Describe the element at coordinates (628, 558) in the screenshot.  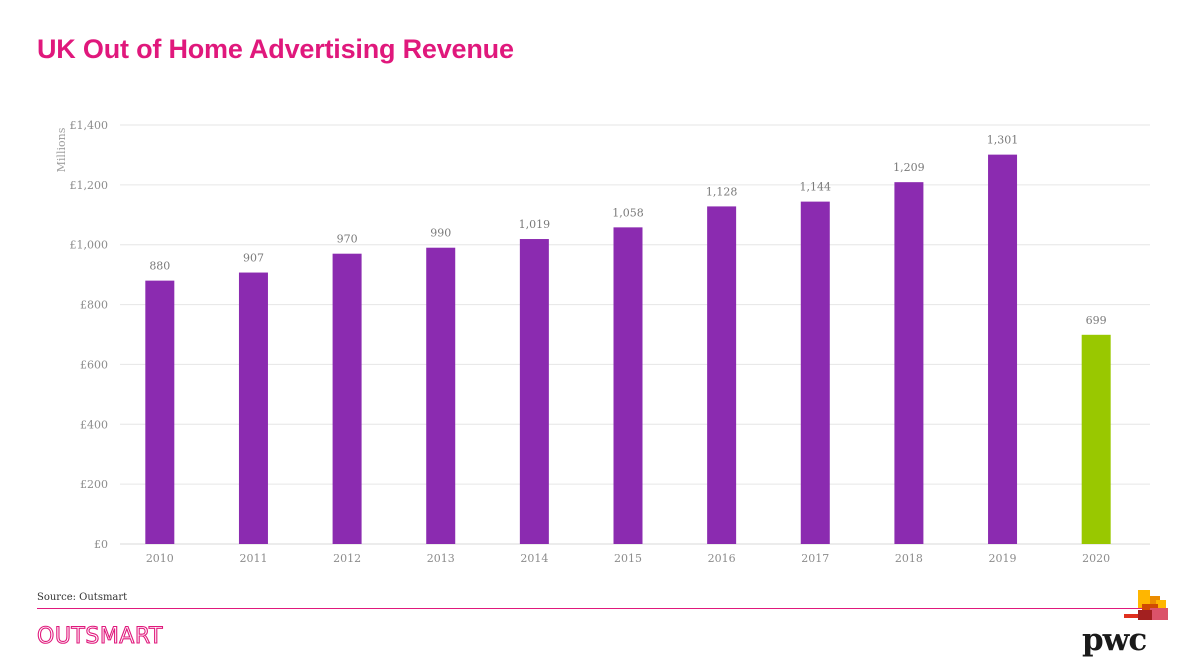
I see `x-tick-label: 2015` at that location.